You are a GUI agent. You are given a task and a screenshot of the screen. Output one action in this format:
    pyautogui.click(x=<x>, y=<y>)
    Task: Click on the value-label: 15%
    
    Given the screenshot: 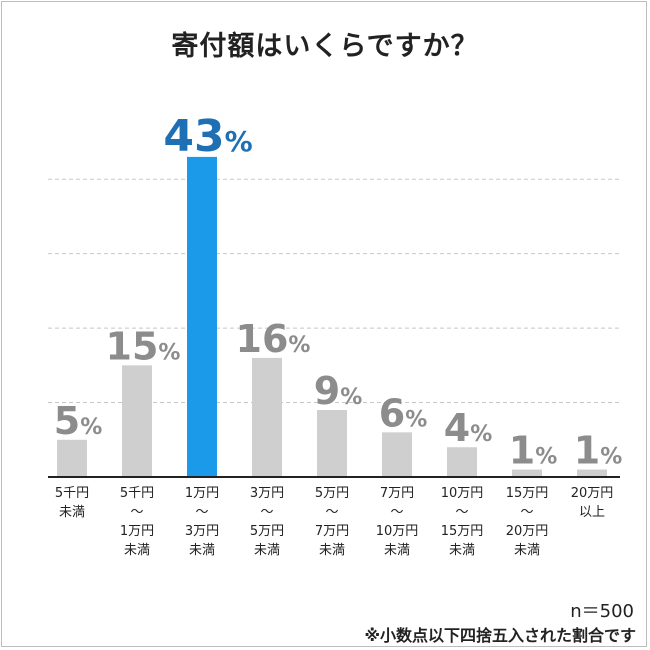 What is the action you would take?
    pyautogui.click(x=143, y=346)
    